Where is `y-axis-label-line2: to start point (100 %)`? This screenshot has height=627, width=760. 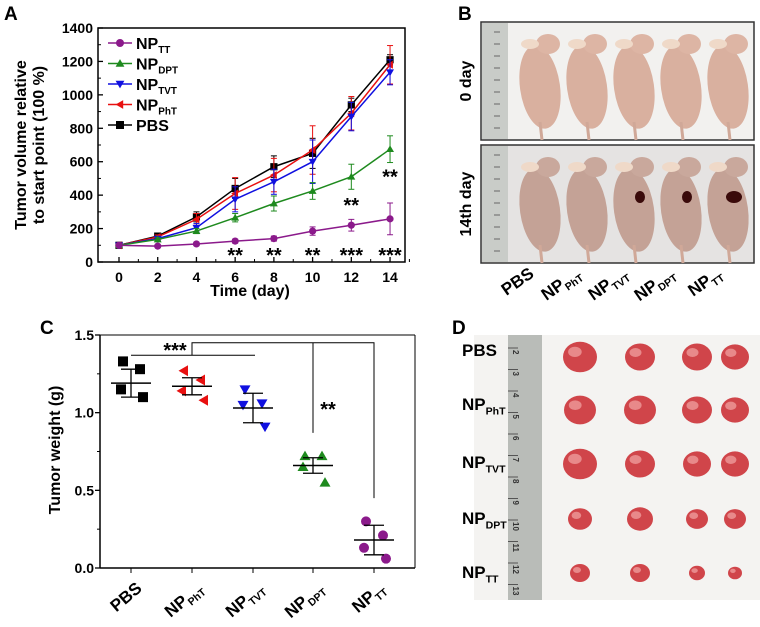
y-axis-label-line2: to start point (100 %) is located at coordinates (39, 145).